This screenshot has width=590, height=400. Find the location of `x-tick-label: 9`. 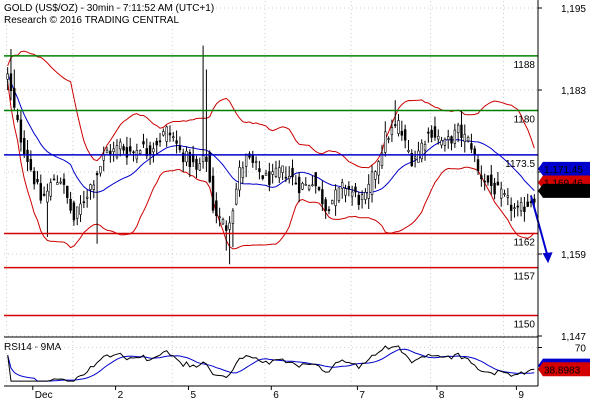

x-tick-label: 9 is located at coordinates (521, 395).